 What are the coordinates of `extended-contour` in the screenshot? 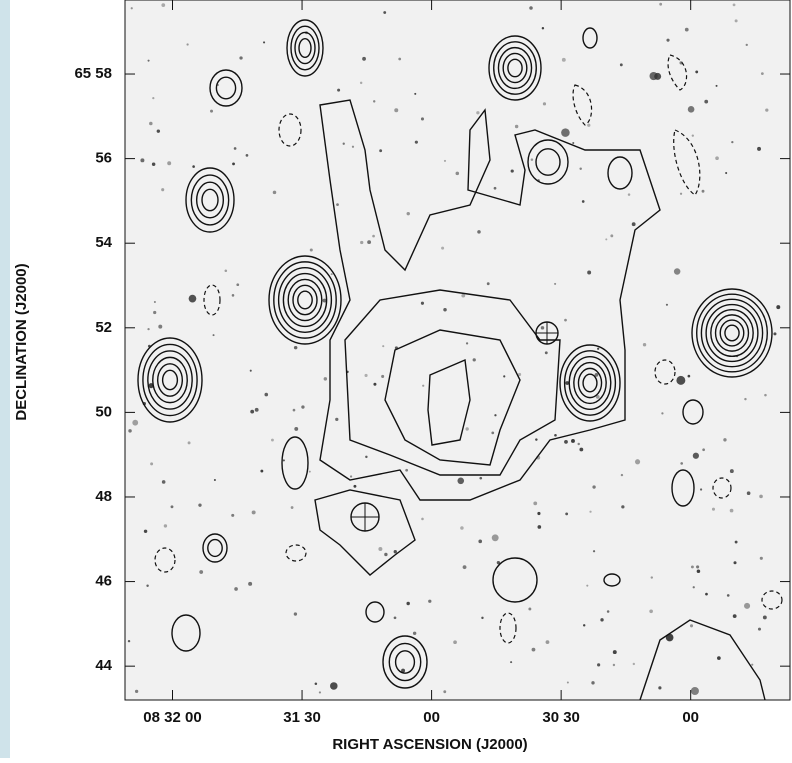 It's located at (365, 532).